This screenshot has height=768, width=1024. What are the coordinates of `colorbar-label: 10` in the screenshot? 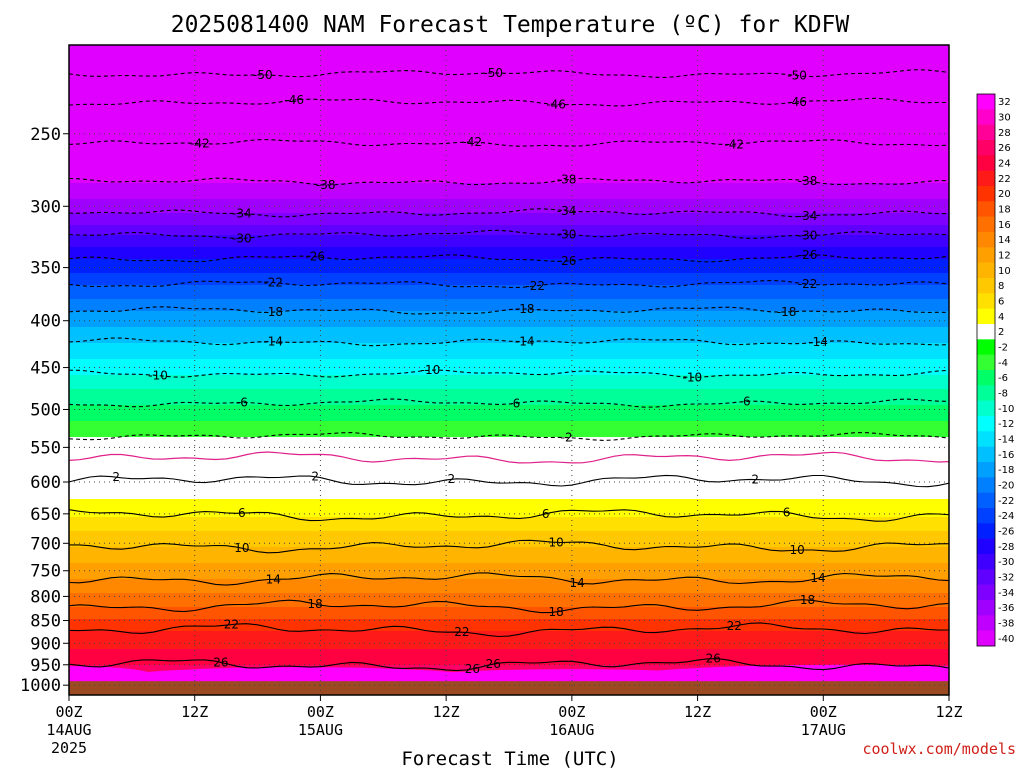 It's located at (1004, 271).